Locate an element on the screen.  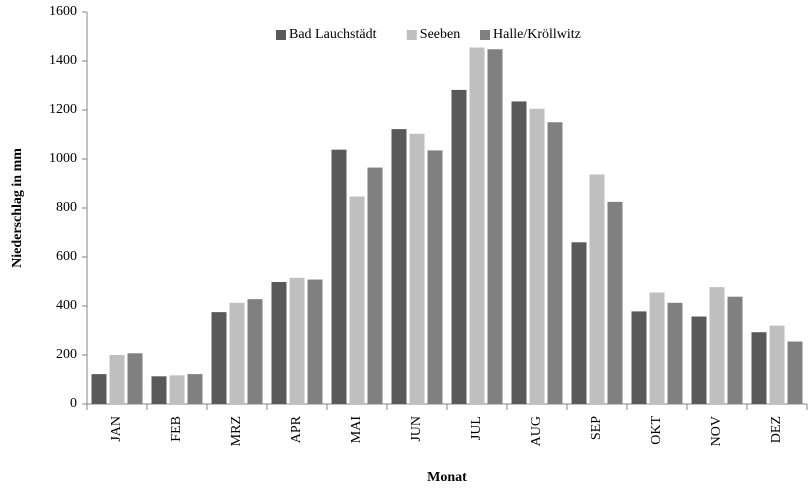
x-tick-label: DEZ is located at coordinates (776, 429).